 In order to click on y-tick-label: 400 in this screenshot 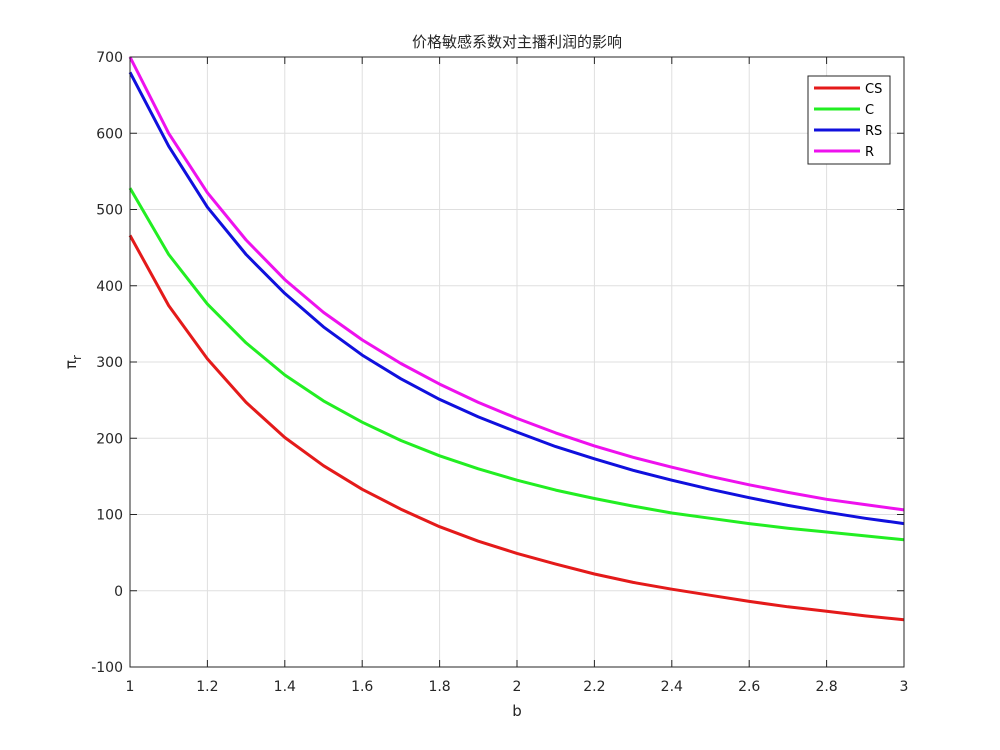, I will do `click(109, 287)`.